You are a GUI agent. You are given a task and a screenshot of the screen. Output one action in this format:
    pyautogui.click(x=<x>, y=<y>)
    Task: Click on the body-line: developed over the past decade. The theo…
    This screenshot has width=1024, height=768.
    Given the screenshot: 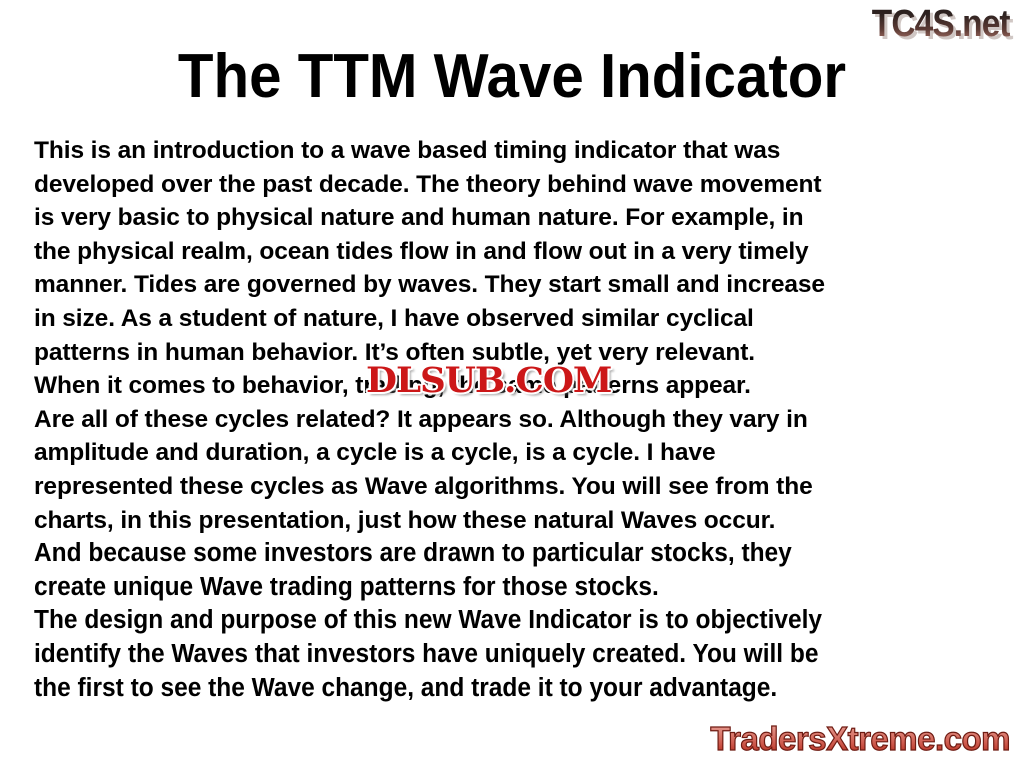 What is the action you would take?
    pyautogui.click(x=428, y=184)
    